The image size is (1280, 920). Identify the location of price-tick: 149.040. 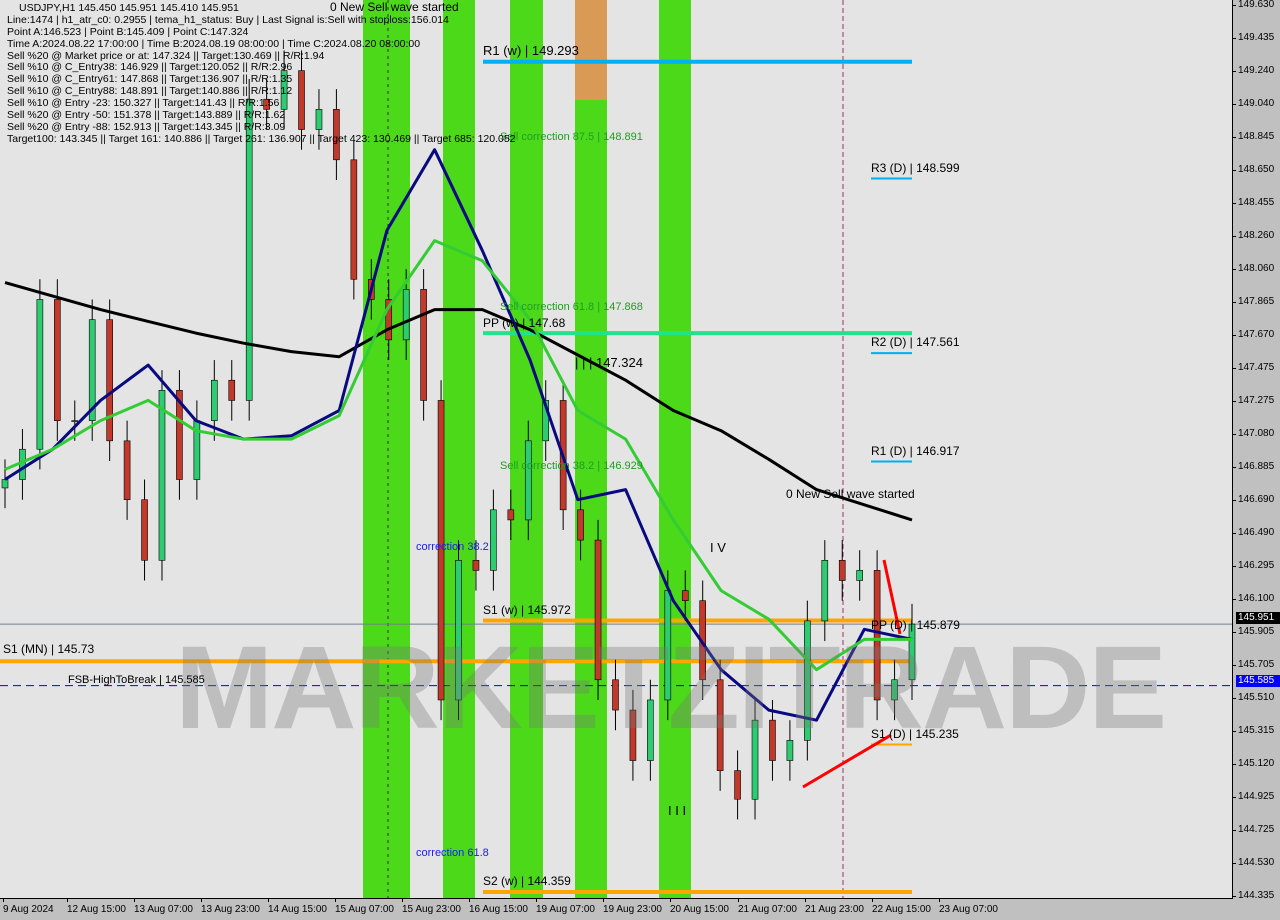
(1253, 104).